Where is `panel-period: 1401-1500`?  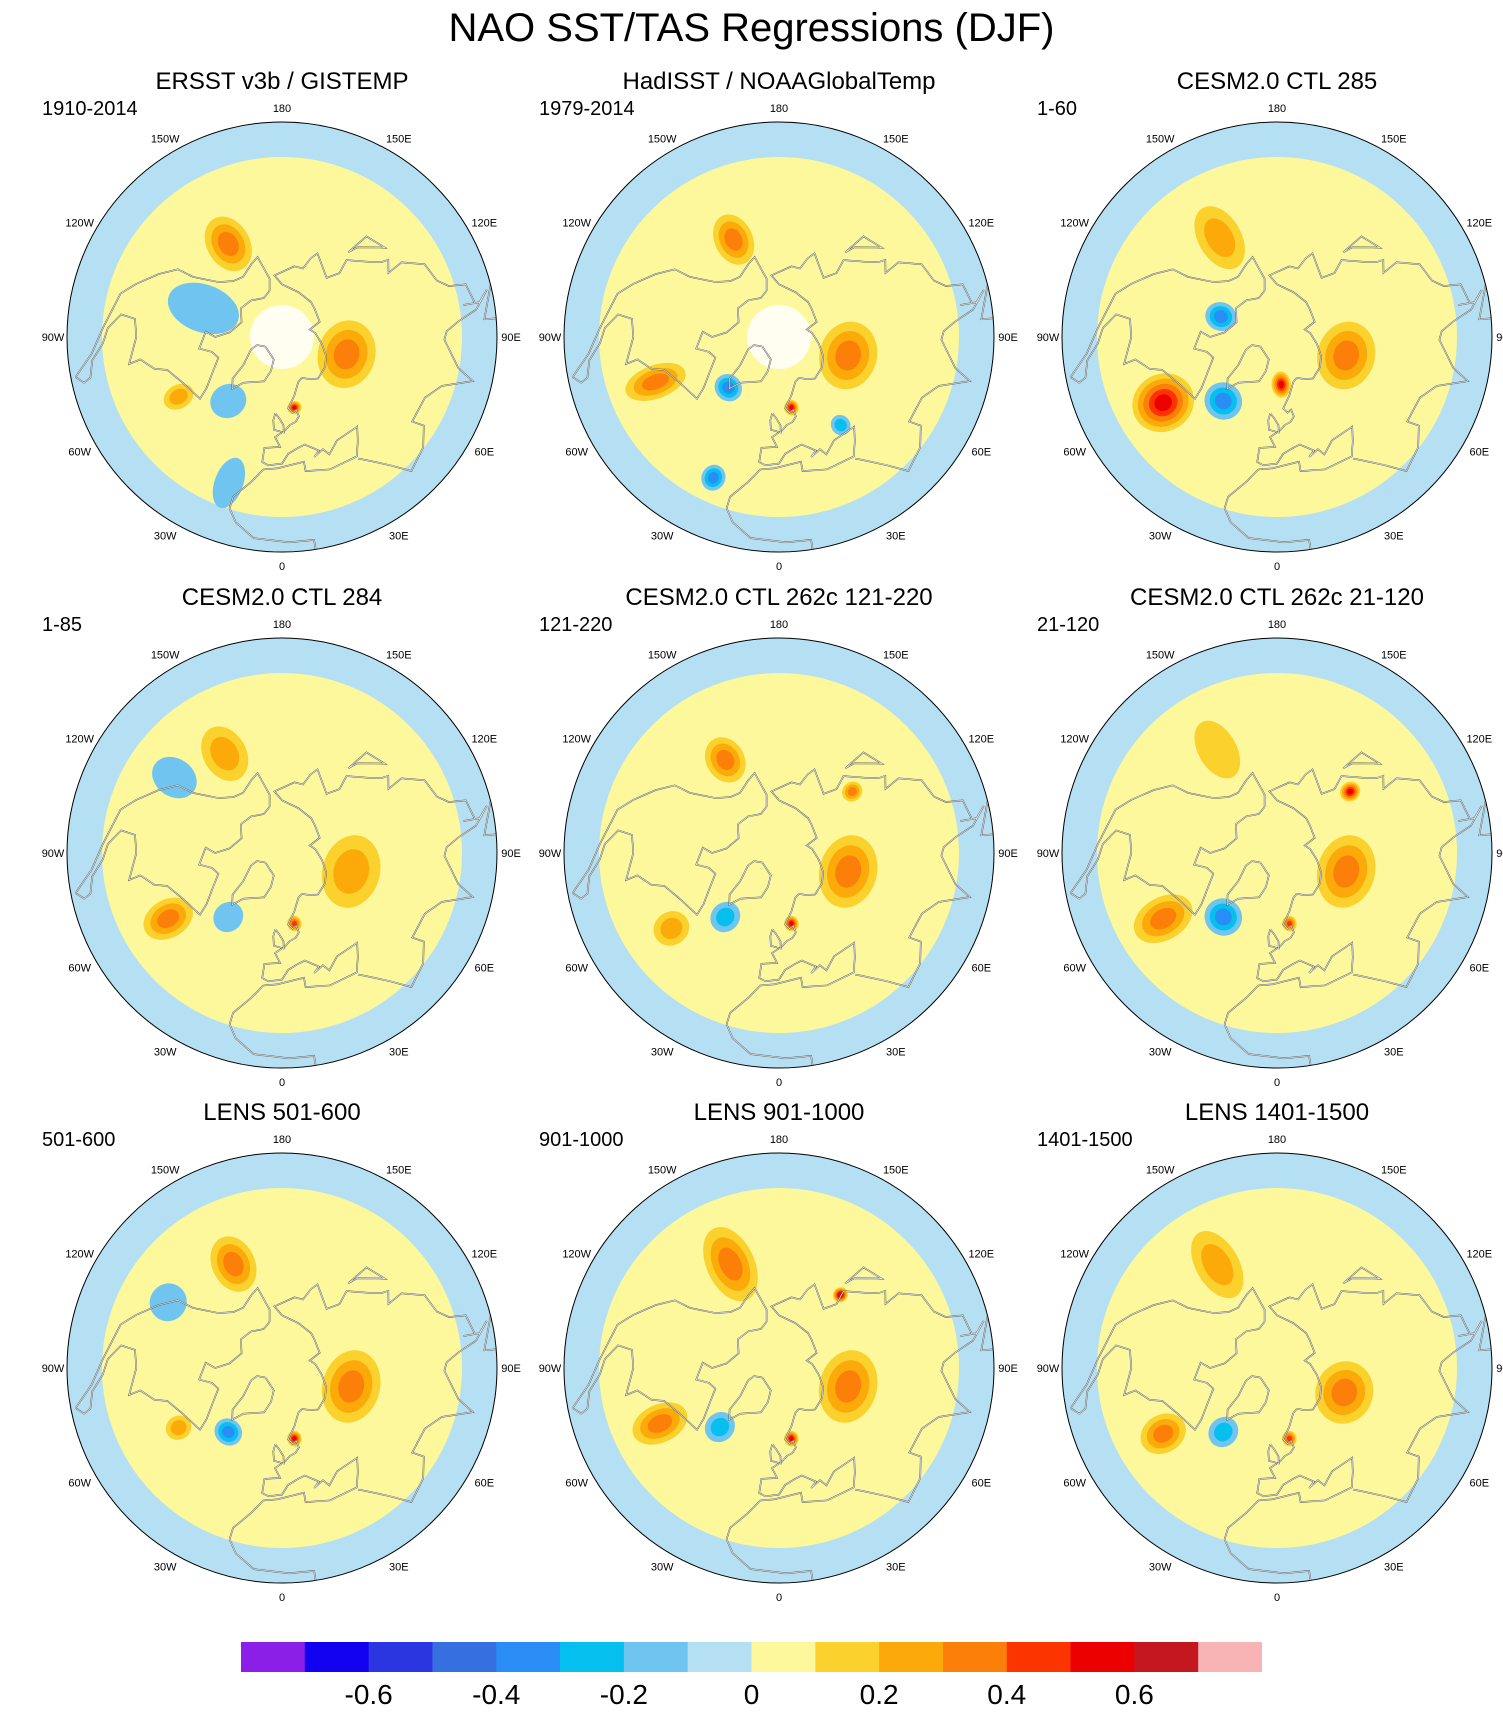 panel-period: 1401-1500 is located at coordinates (1085, 1140).